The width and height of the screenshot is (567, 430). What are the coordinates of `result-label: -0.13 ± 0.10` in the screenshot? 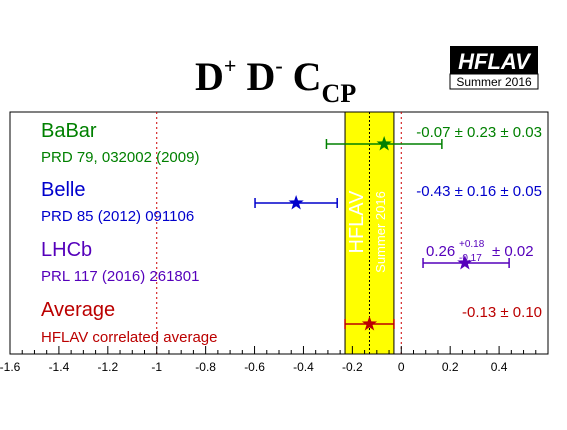 It's located at (502, 312).